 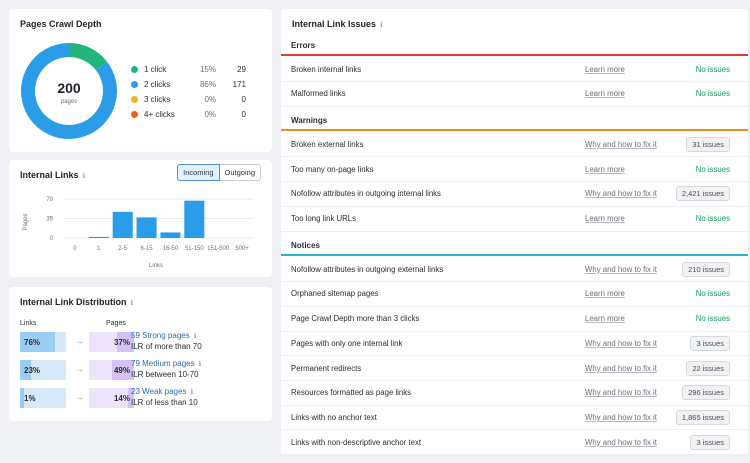 What do you see at coordinates (164, 335) in the screenshot?
I see `distribution-pages-link: 59 Strong pages ℹ` at bounding box center [164, 335].